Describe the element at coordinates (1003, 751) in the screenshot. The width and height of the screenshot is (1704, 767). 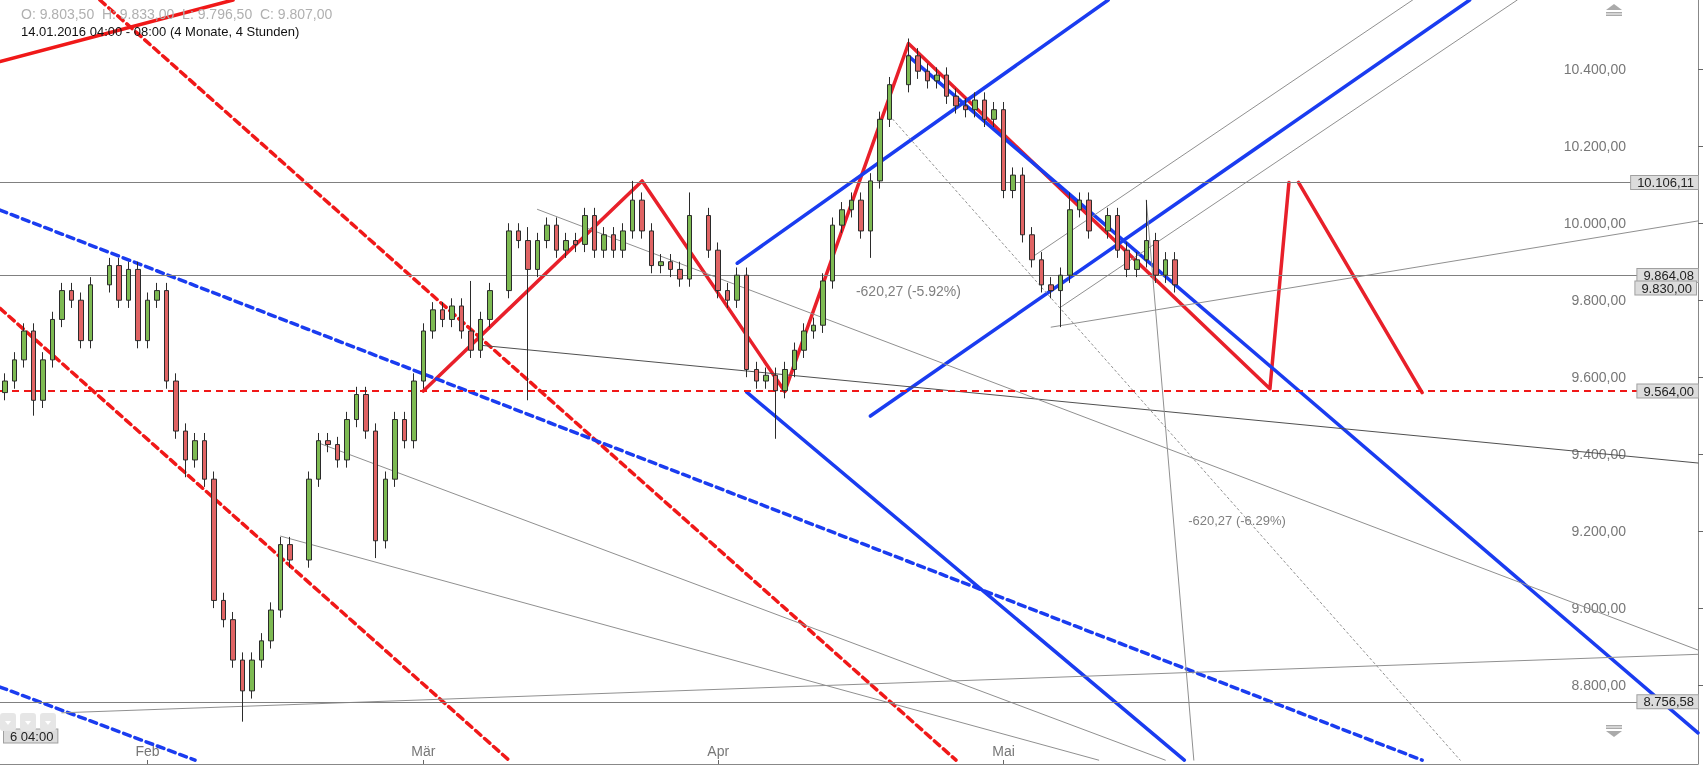
I see `x-tick-label: Mai` at that location.